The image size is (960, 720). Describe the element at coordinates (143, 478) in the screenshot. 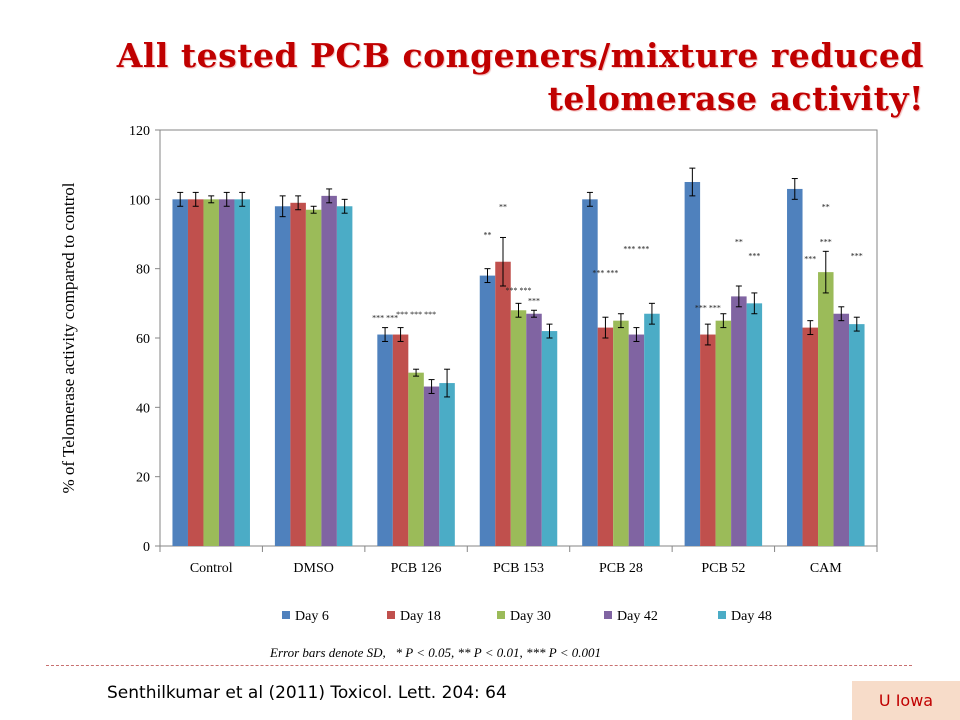

I see `y-tick-label: 20` at that location.